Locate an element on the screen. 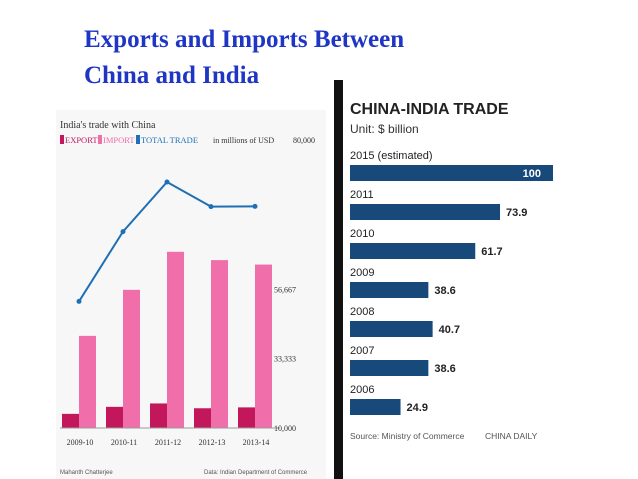 This screenshot has width=638, height=479. x-tick-label: 2012-13 is located at coordinates (212, 442).